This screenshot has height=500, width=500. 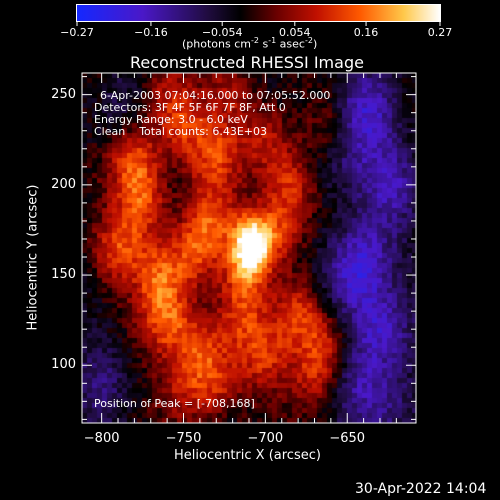 What do you see at coordinates (174, 403) in the screenshot?
I see `peak-position-text: Position of Peak = [-708,168]` at bounding box center [174, 403].